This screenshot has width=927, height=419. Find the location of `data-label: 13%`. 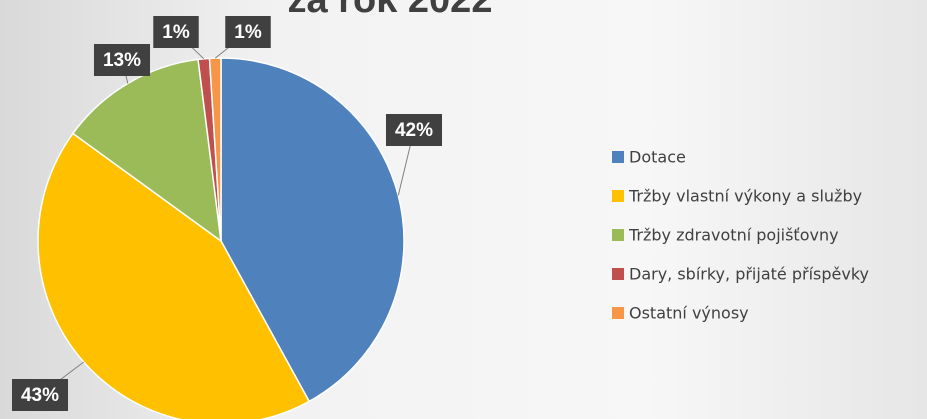

data-label: 13% is located at coordinates (122, 60).